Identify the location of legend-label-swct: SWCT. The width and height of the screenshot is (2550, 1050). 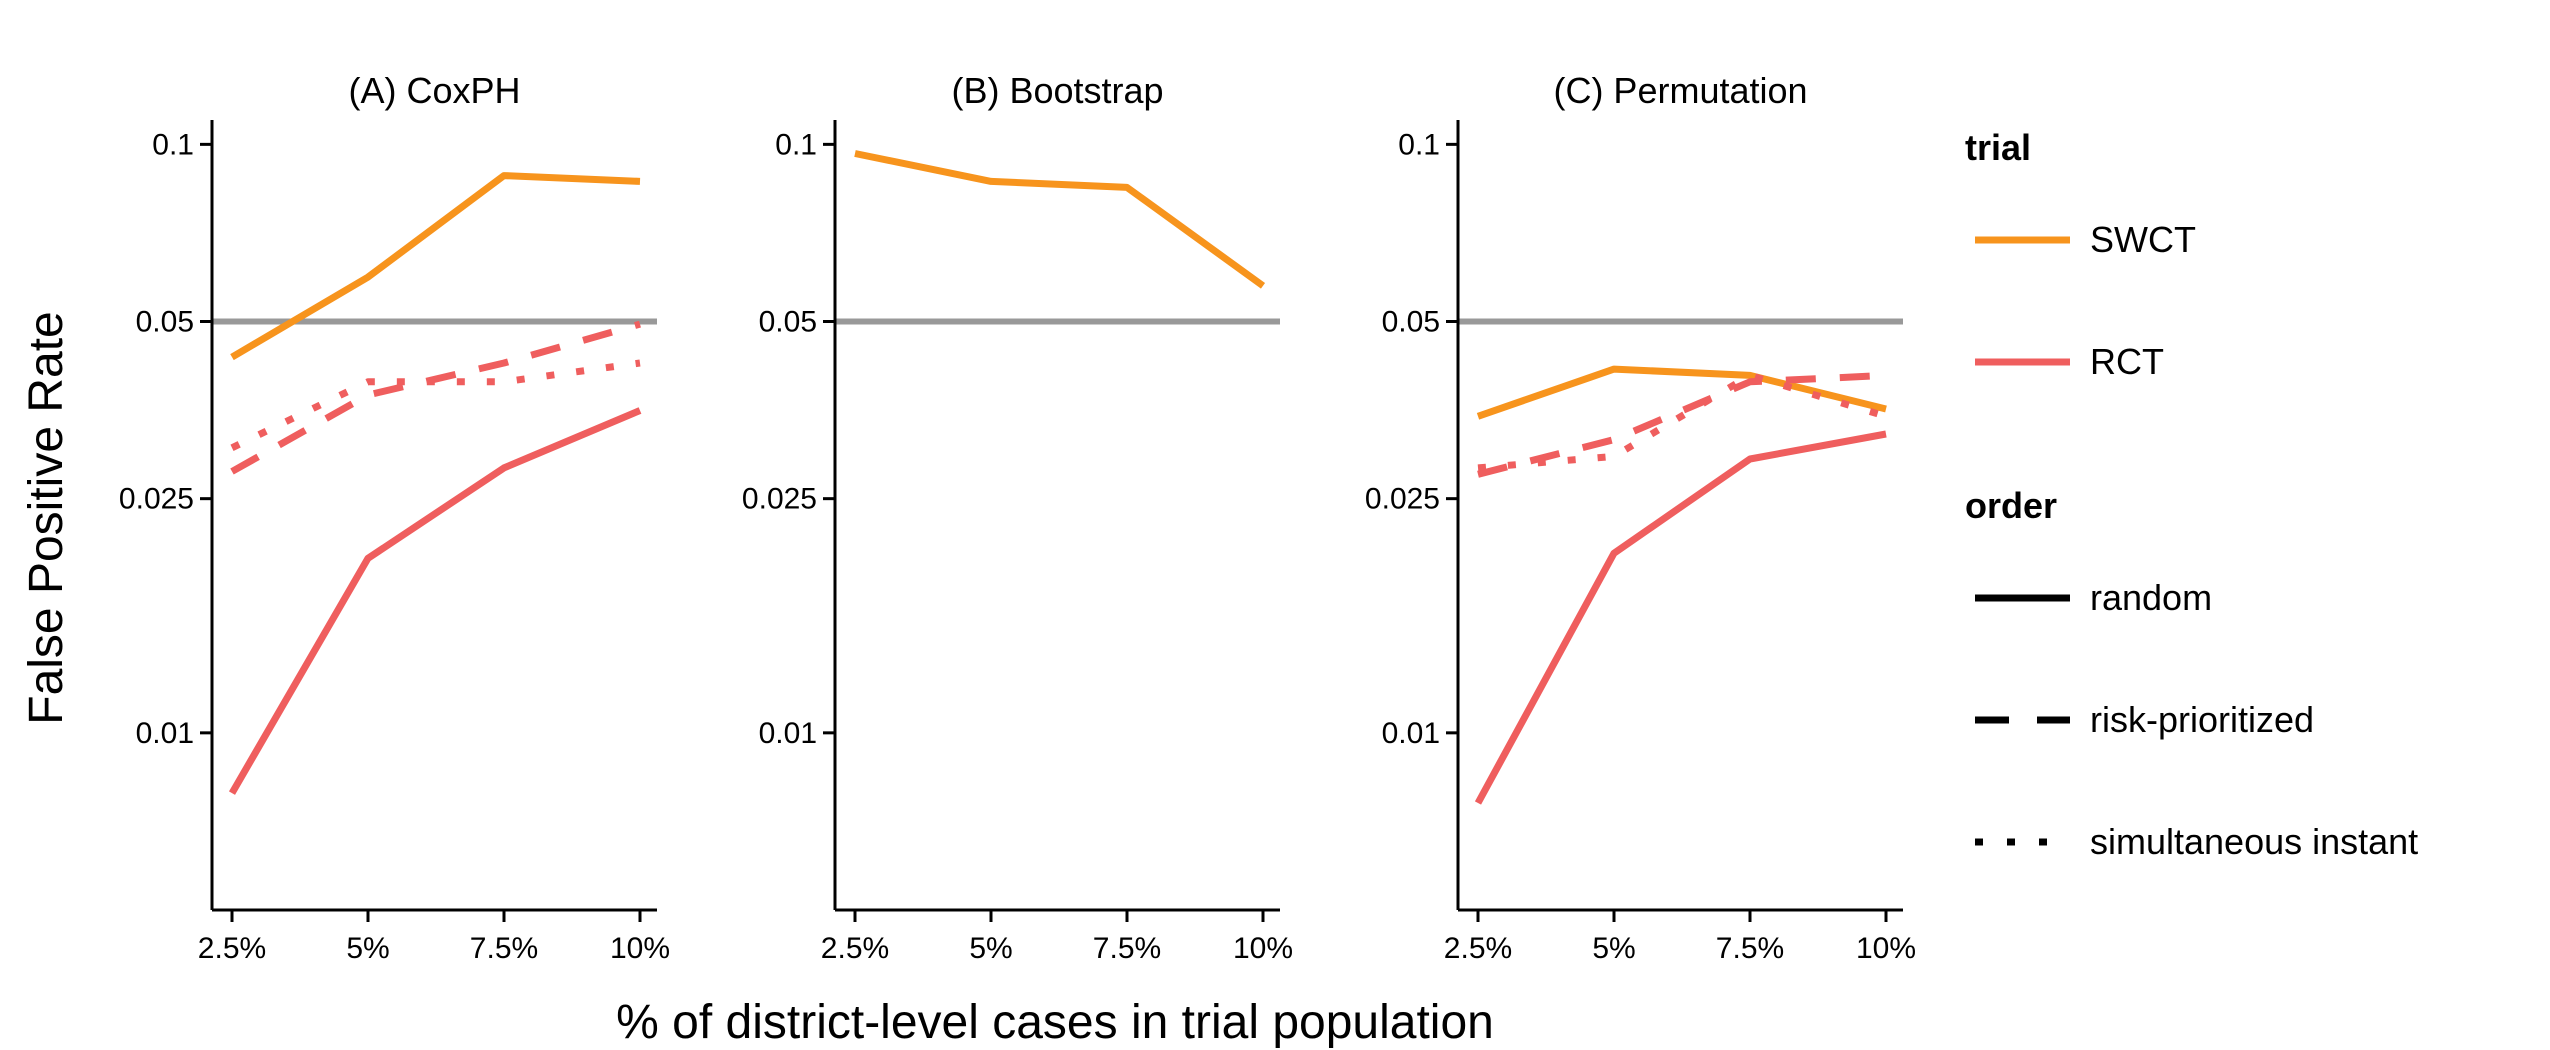
(2143, 239).